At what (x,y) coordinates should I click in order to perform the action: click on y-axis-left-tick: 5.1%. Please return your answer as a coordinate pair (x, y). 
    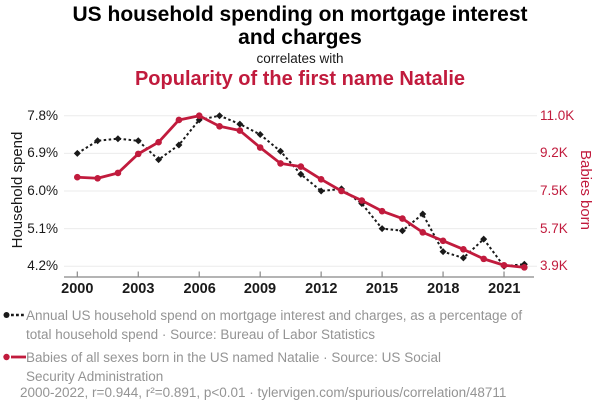
    Looking at the image, I should click on (42, 228).